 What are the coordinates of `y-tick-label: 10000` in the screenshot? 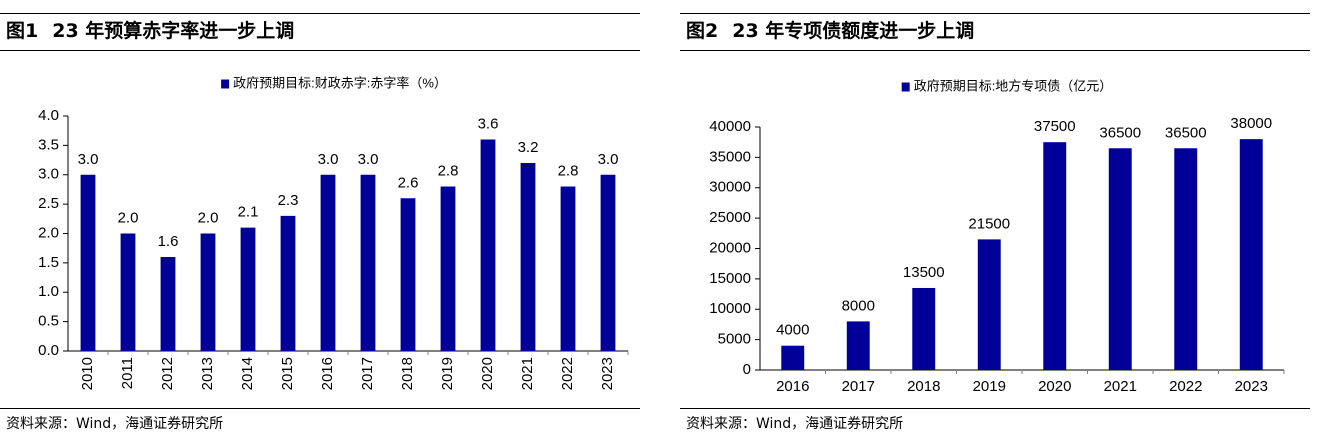 It's located at (730, 308).